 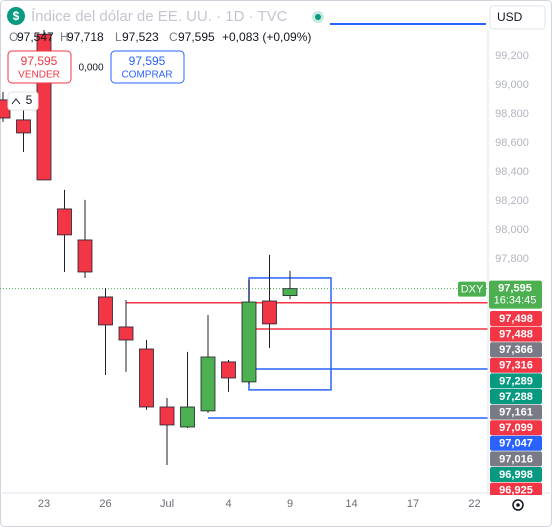 What do you see at coordinates (140, 37) in the screenshot?
I see `ohlc-value: 97,523` at bounding box center [140, 37].